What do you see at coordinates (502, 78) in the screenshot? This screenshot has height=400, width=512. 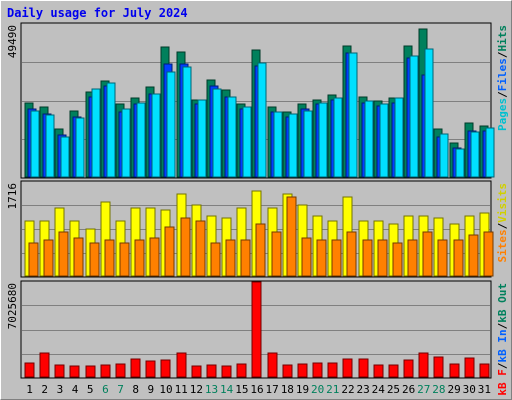 I see `panel-legend: Pages/Files/Hits` at bounding box center [502, 78].